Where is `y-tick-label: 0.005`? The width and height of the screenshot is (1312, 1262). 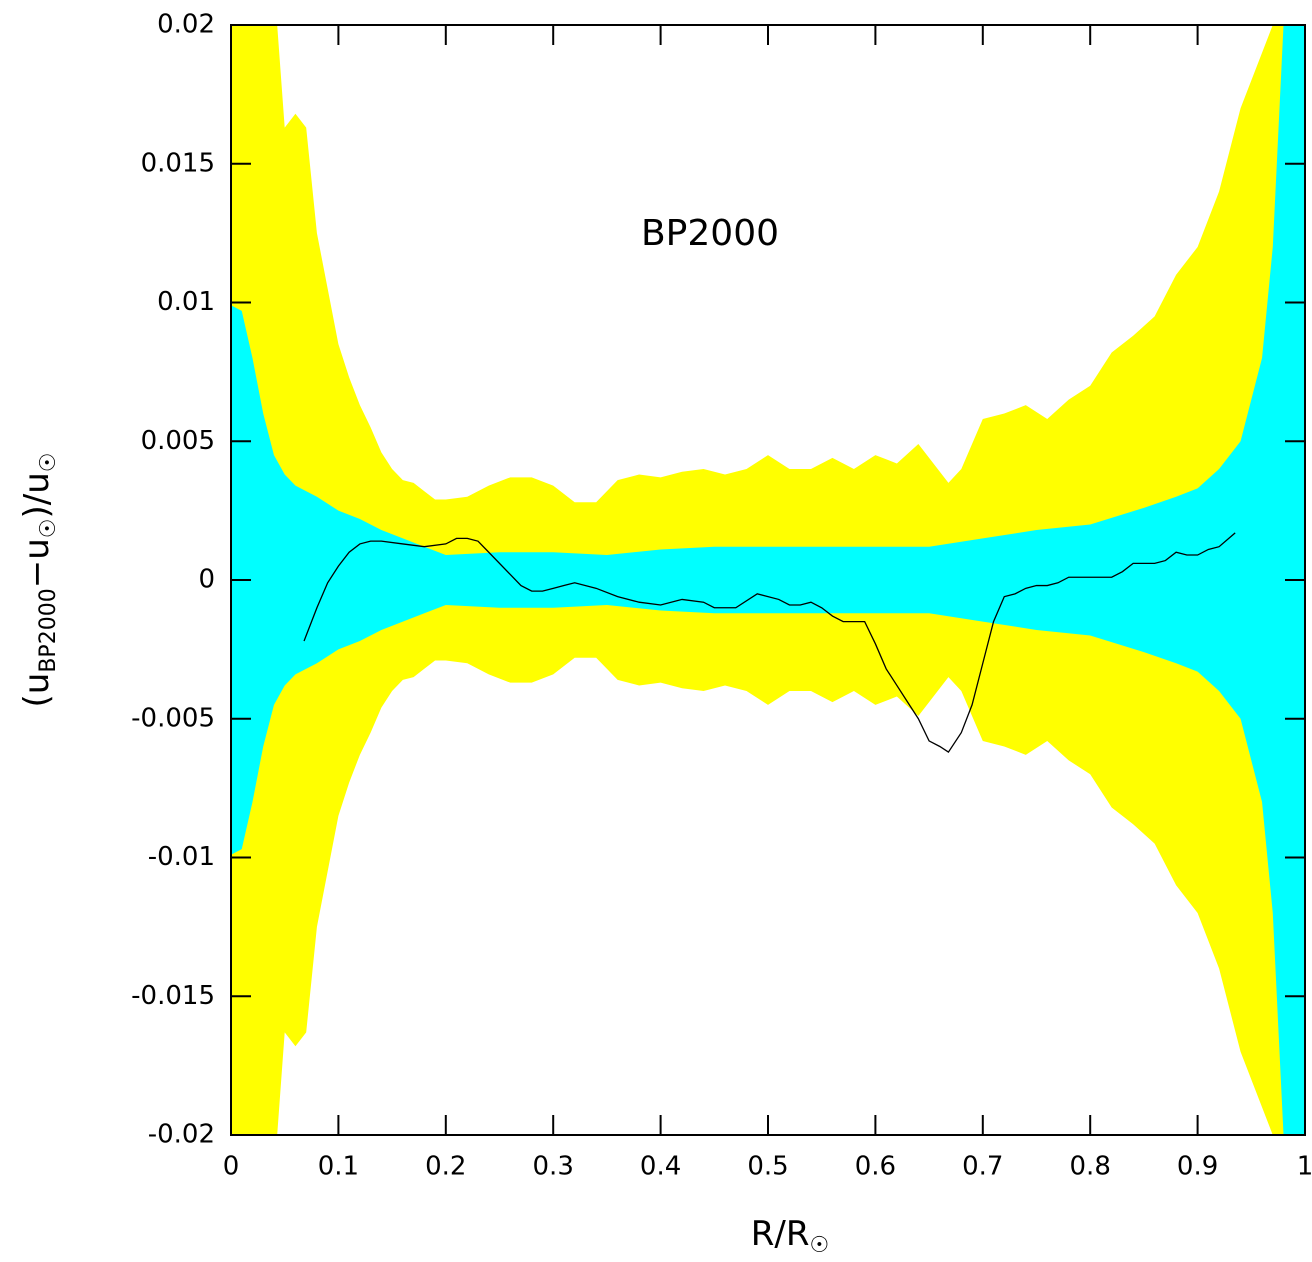
y-tick-label: 0.005 is located at coordinates (178, 441).